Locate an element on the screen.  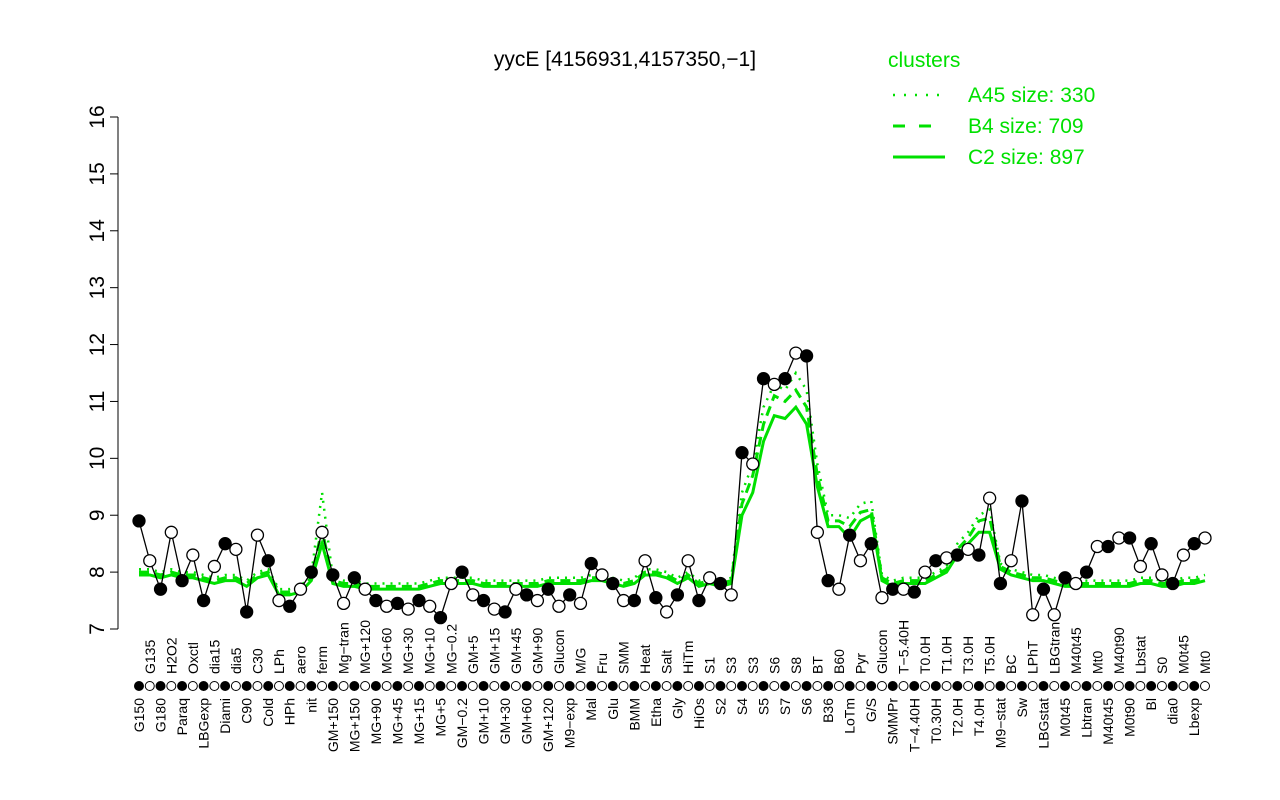
x-tick-label: Cold is located at coordinates (268, 712).